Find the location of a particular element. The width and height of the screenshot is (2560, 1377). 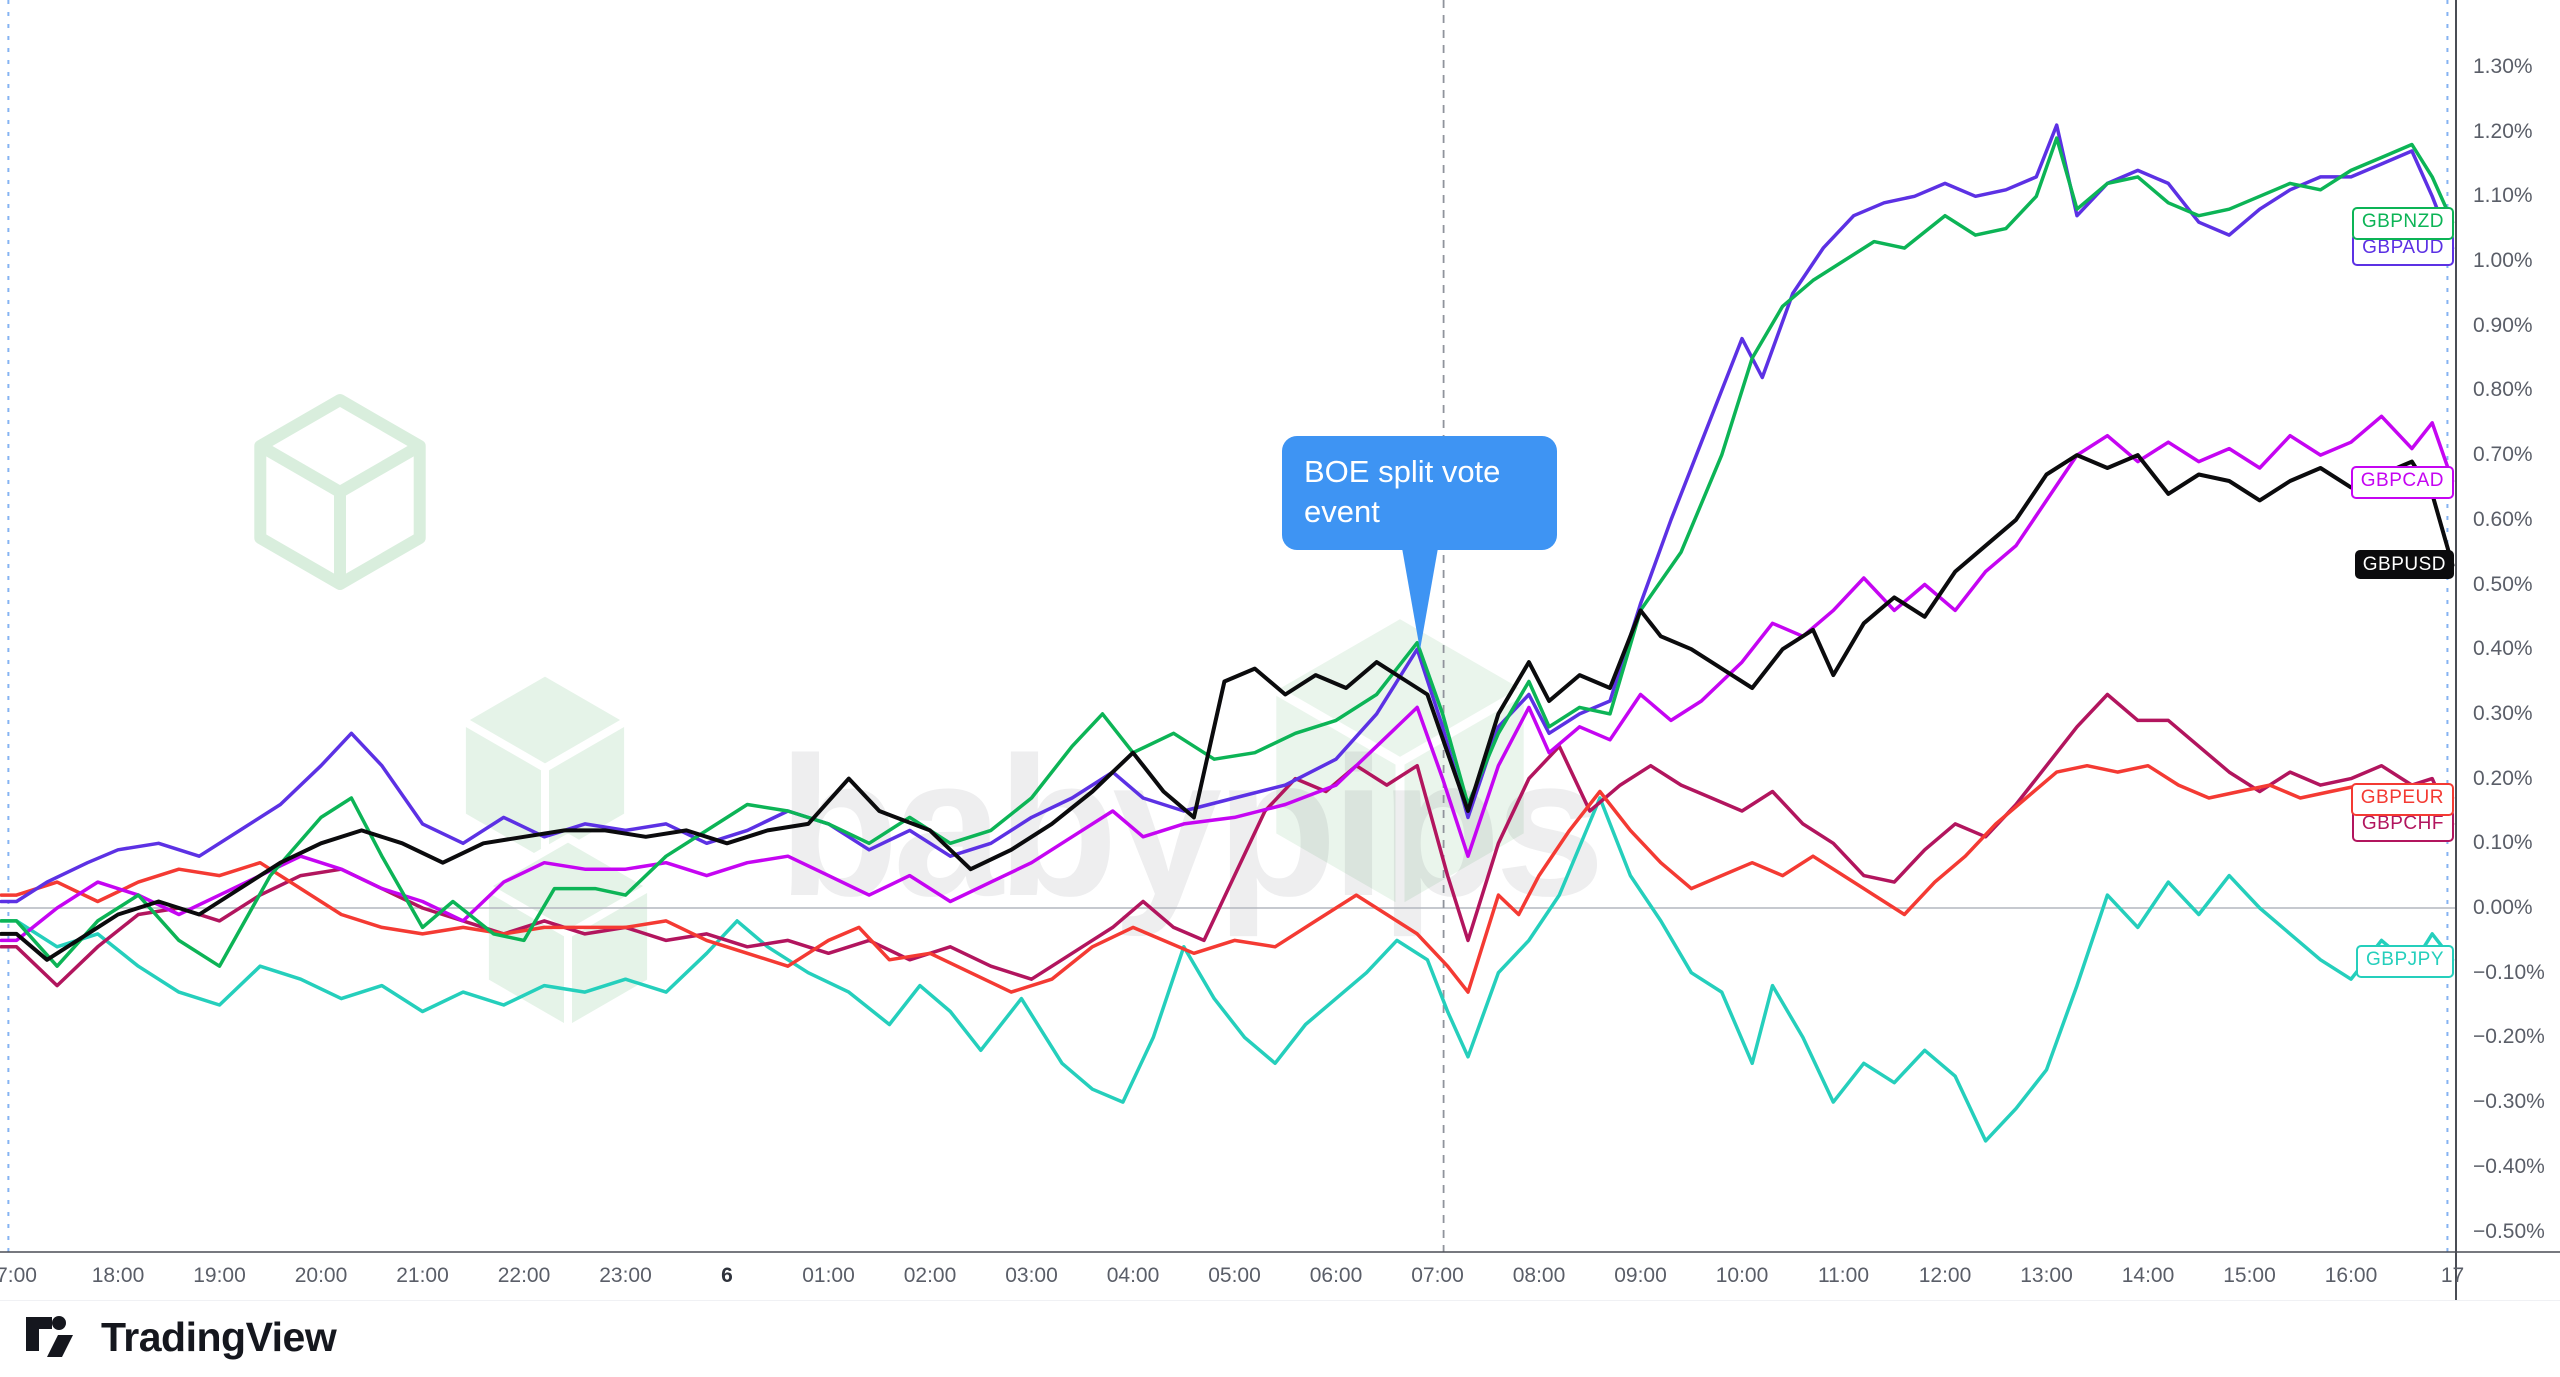

time-scale-tick: 14:00 is located at coordinates (2148, 1275).